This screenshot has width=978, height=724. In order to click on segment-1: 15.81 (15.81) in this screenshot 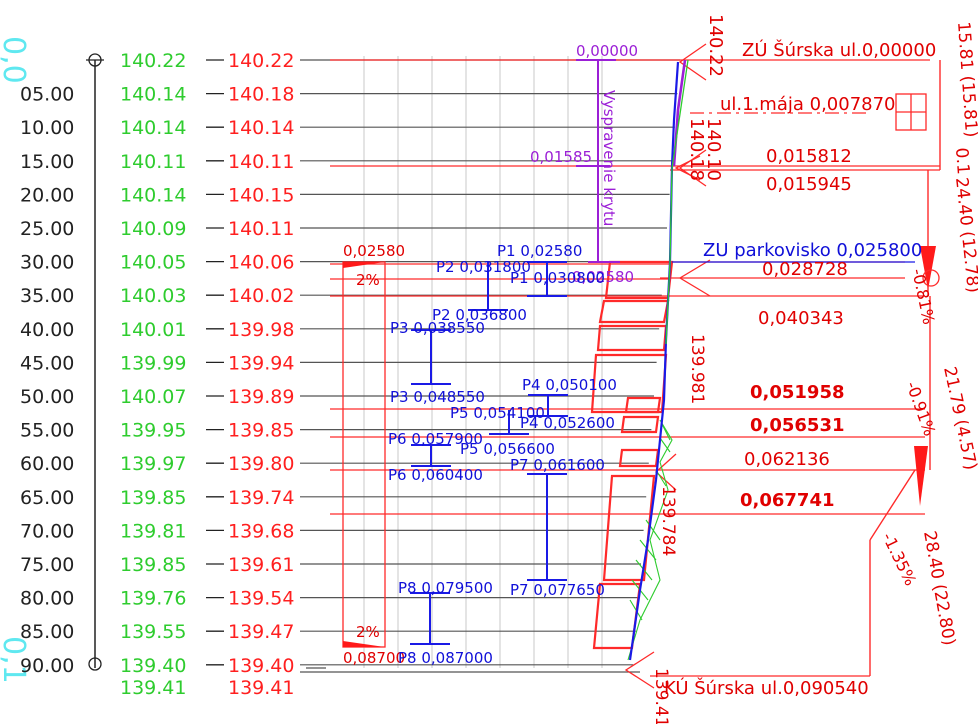, I will do `click(965, 79)`.